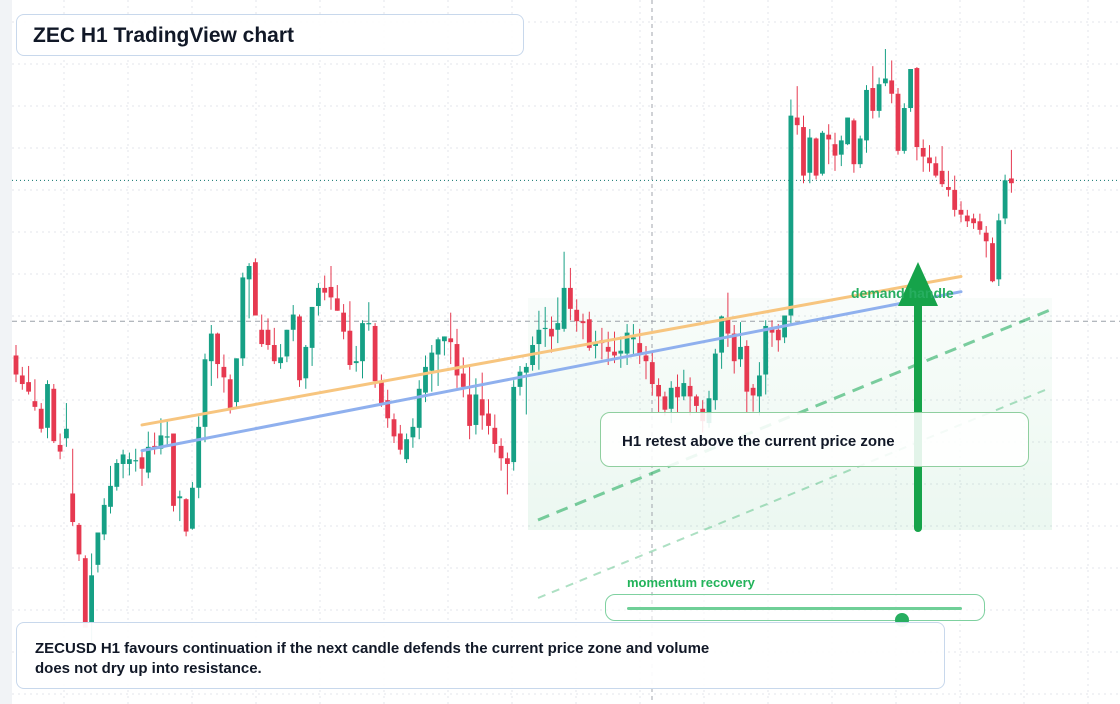  Describe the element at coordinates (6, 352) in the screenshot. I see `price-scale-strip` at that location.